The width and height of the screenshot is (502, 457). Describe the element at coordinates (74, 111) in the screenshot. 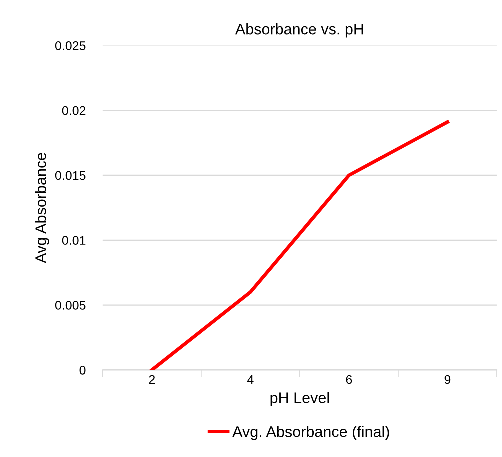

I see `y-tick-label: 0.02` at that location.